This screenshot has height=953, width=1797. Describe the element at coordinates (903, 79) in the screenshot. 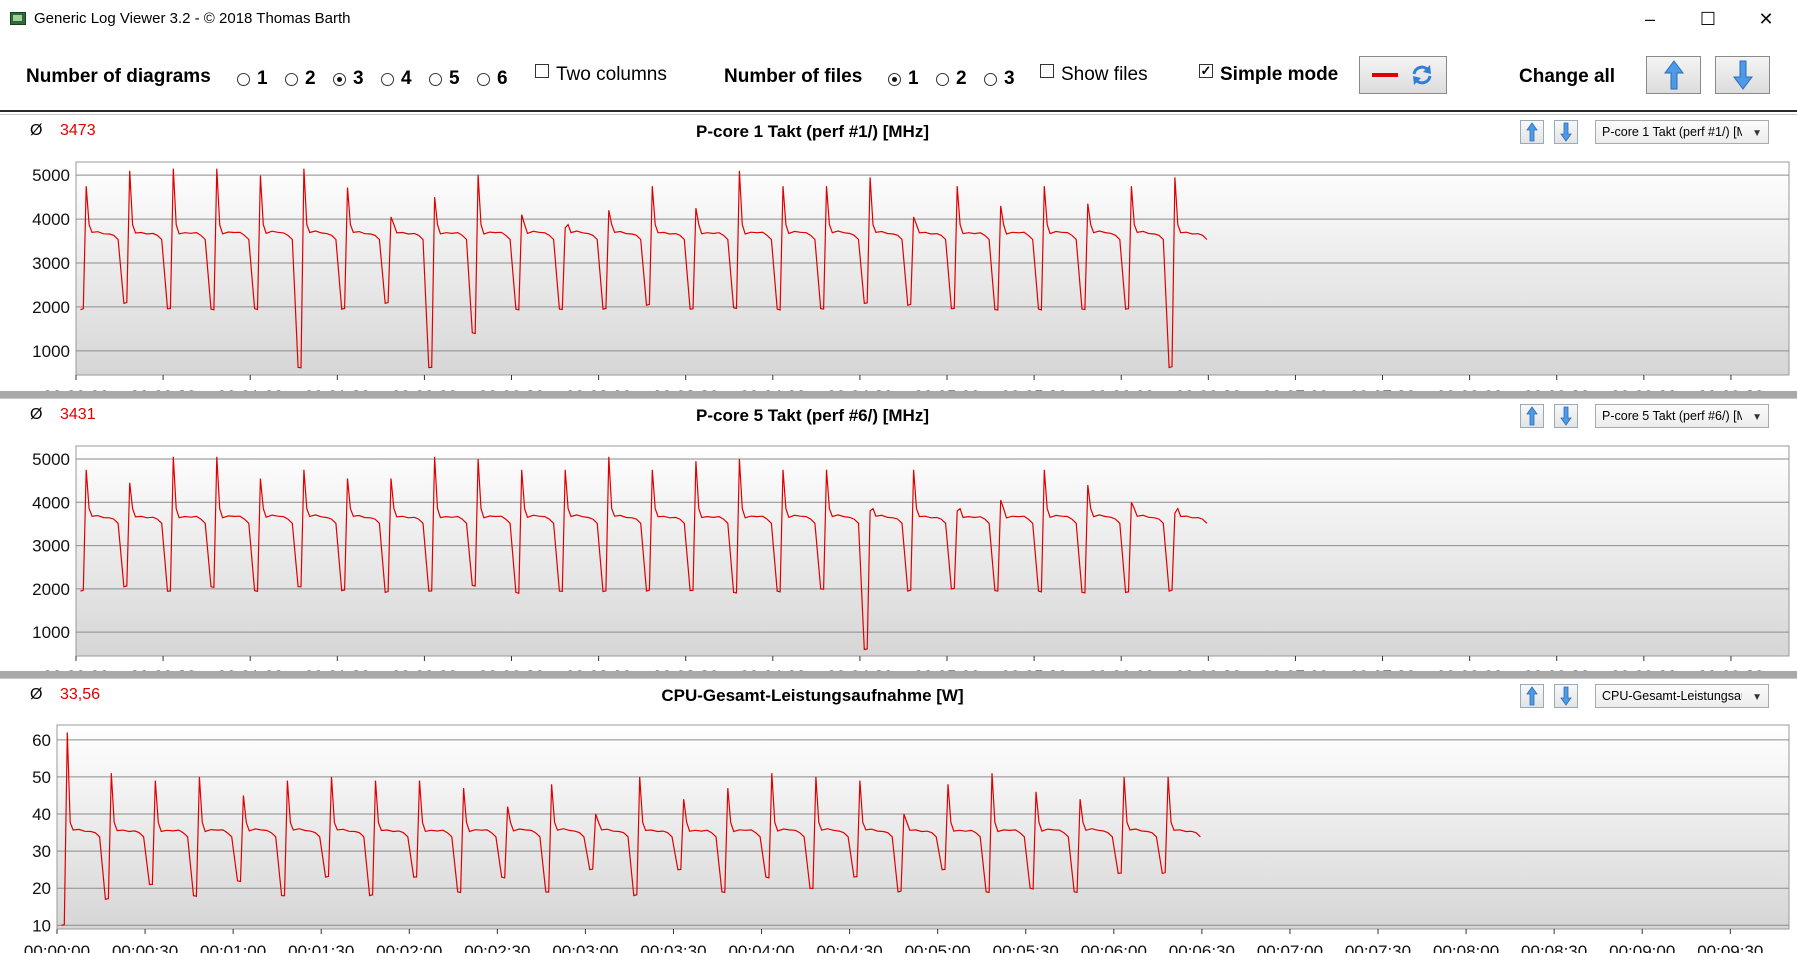

I see `files-radio-1: 1` at that location.